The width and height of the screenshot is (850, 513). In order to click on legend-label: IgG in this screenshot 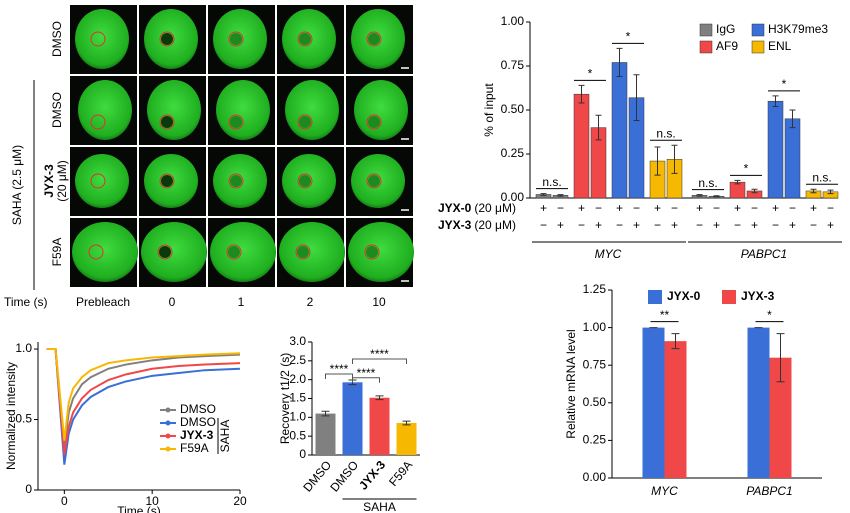, I will do `click(725, 29)`.